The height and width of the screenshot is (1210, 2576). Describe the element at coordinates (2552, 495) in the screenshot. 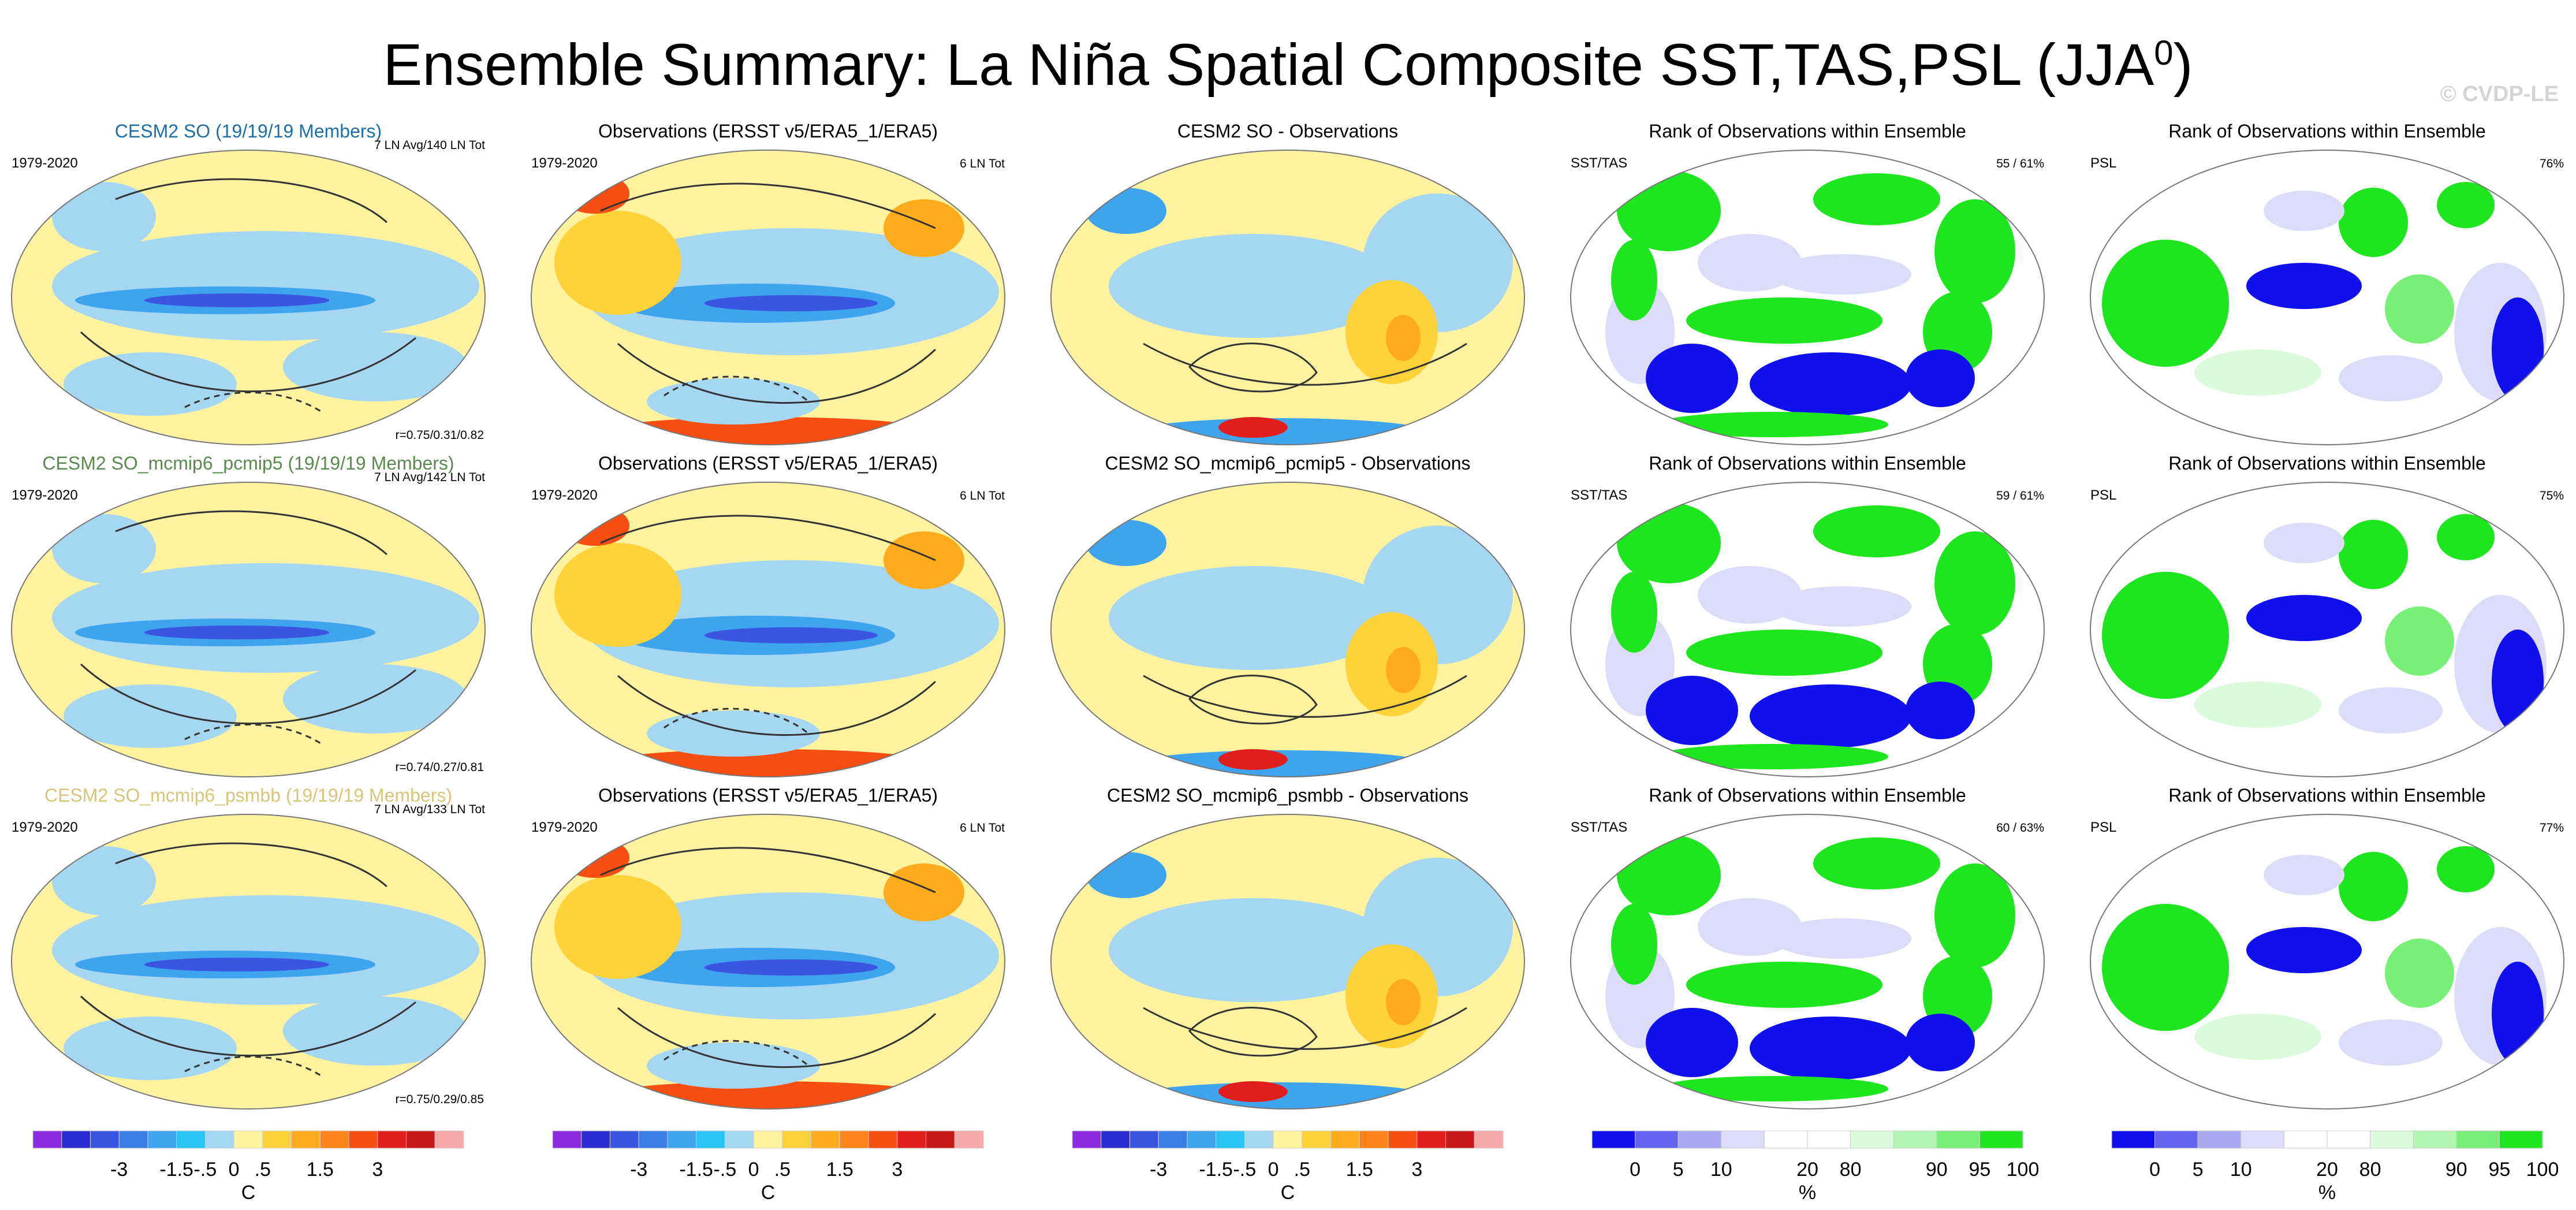

I see `rank-percent: 75%` at that location.